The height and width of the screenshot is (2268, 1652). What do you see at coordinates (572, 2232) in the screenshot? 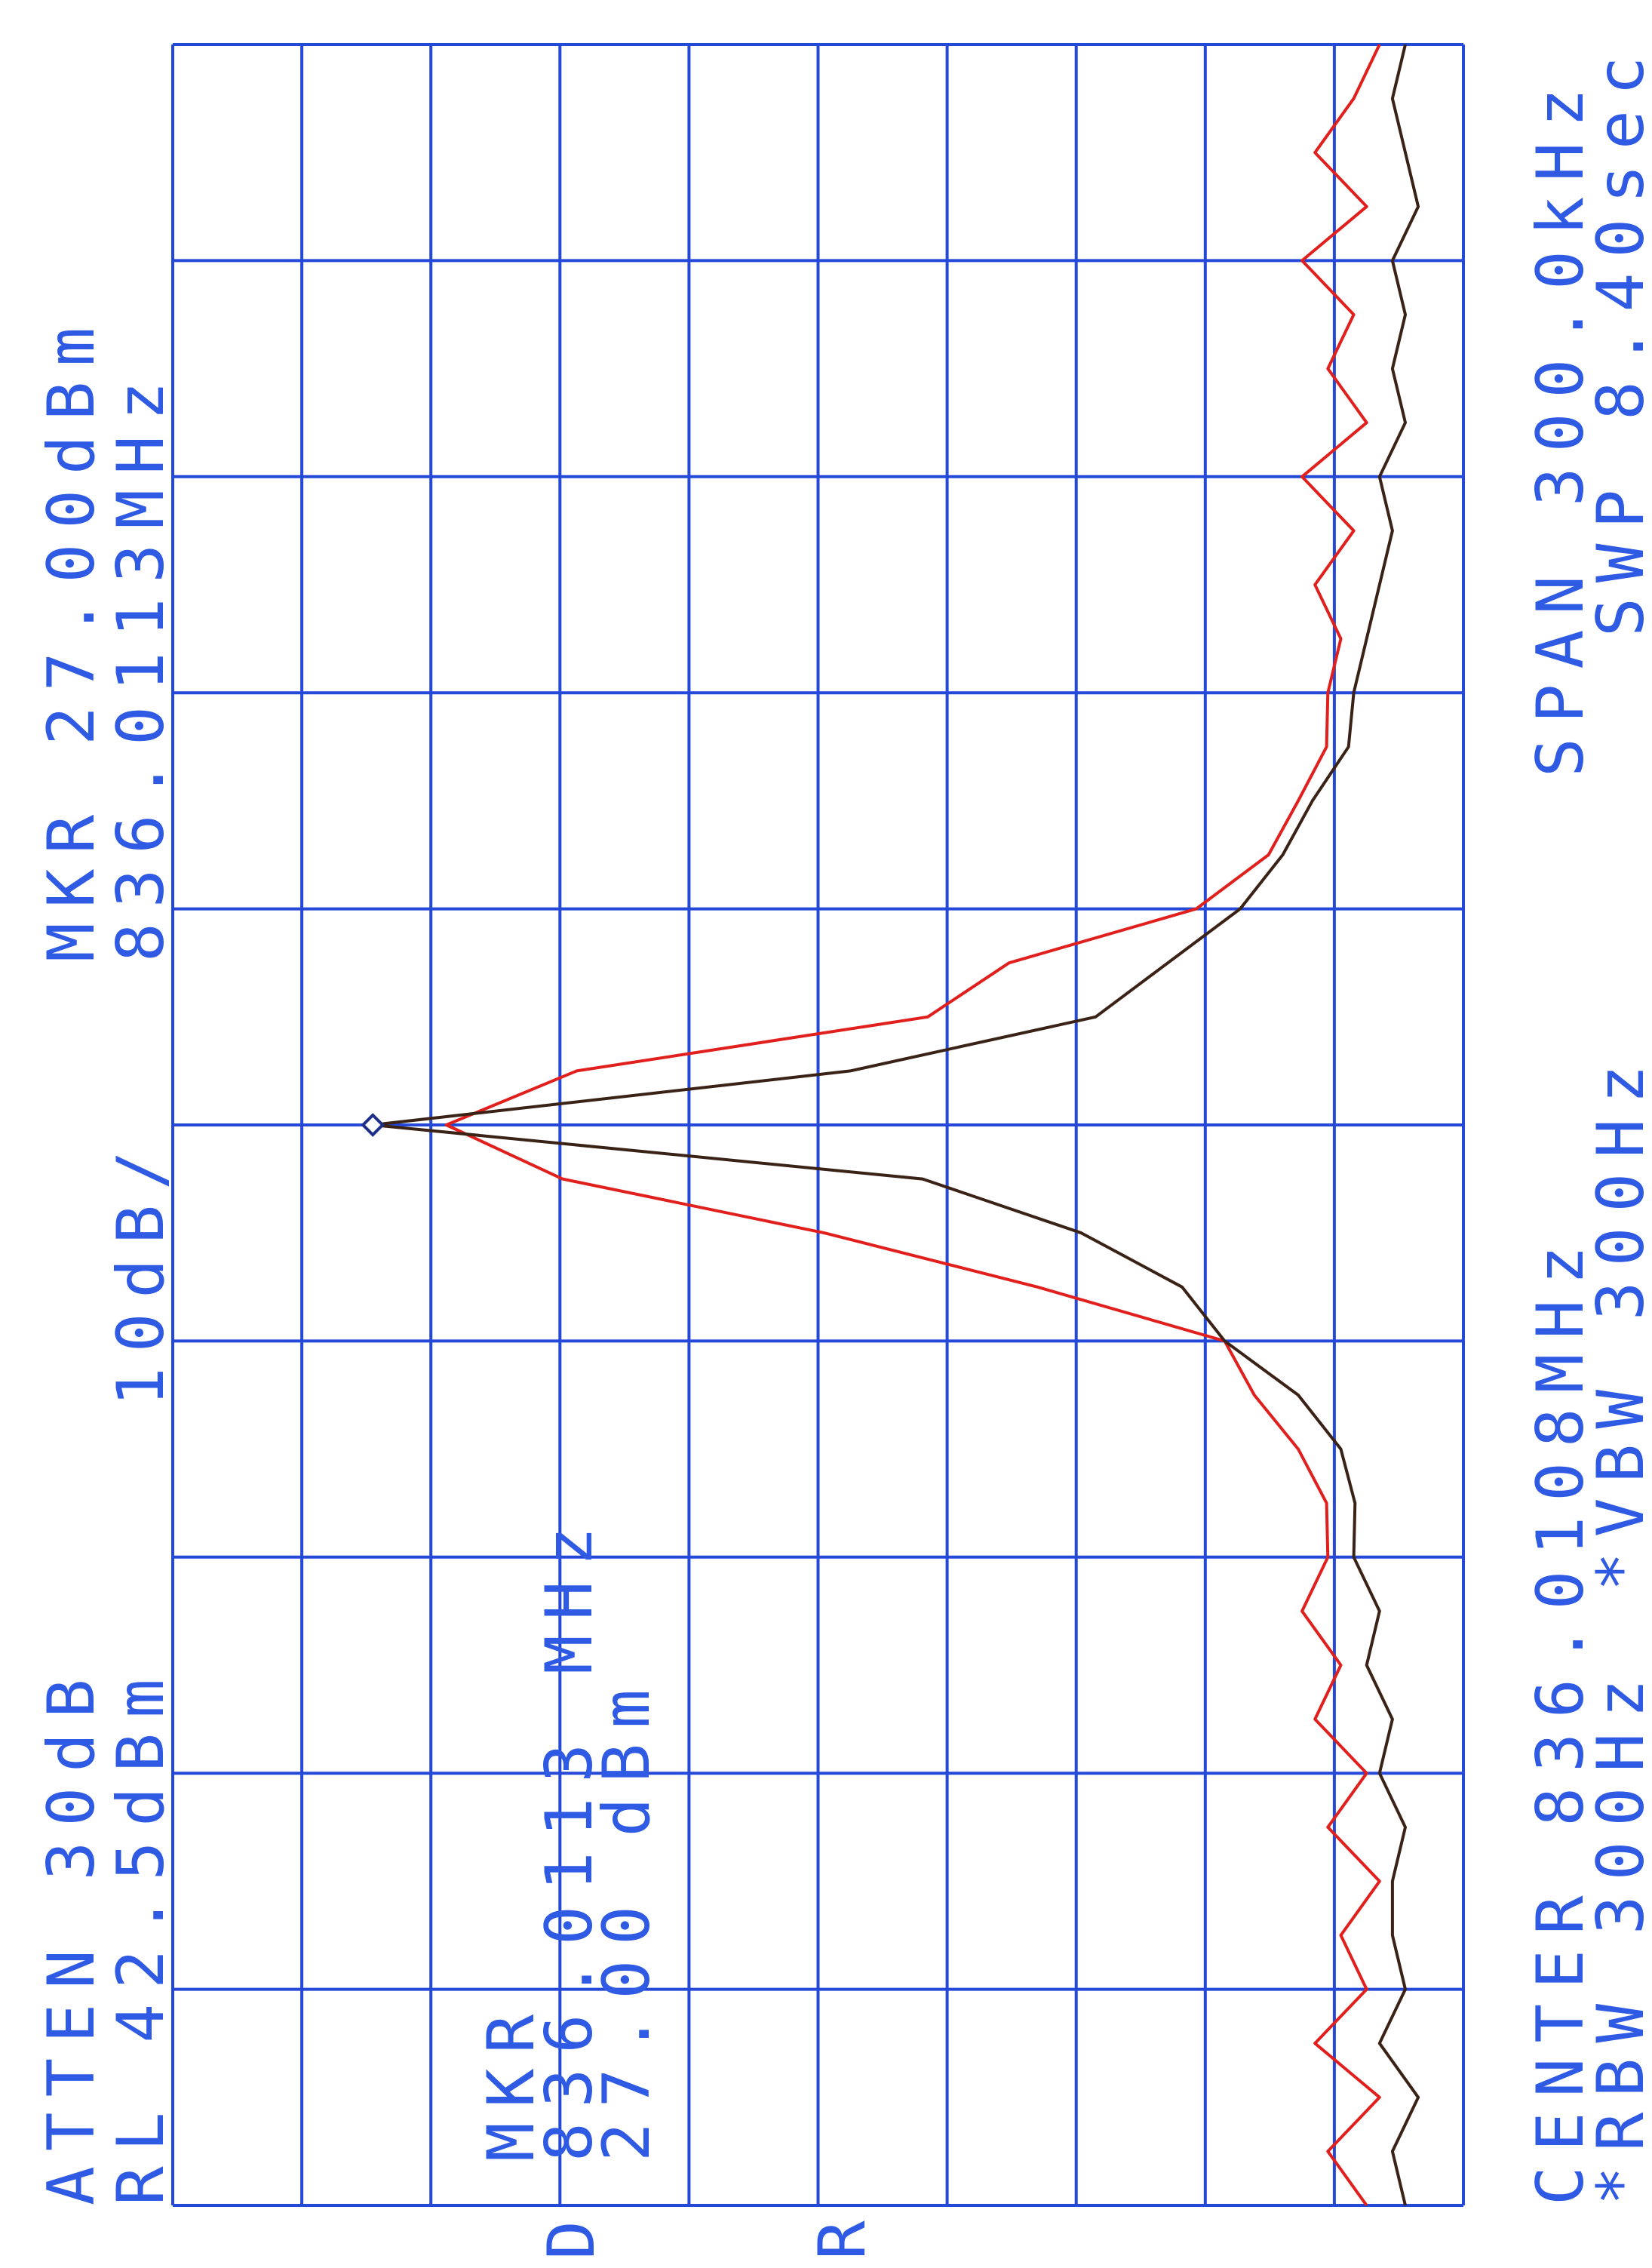
I see `annotation: D` at bounding box center [572, 2232].